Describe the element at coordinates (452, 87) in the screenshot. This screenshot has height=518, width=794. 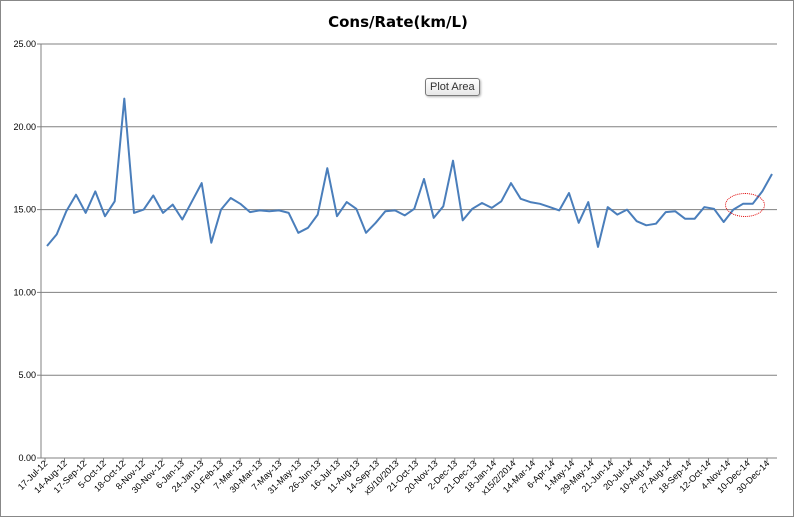
I see `plot-area-tooltip: Plot Area` at that location.